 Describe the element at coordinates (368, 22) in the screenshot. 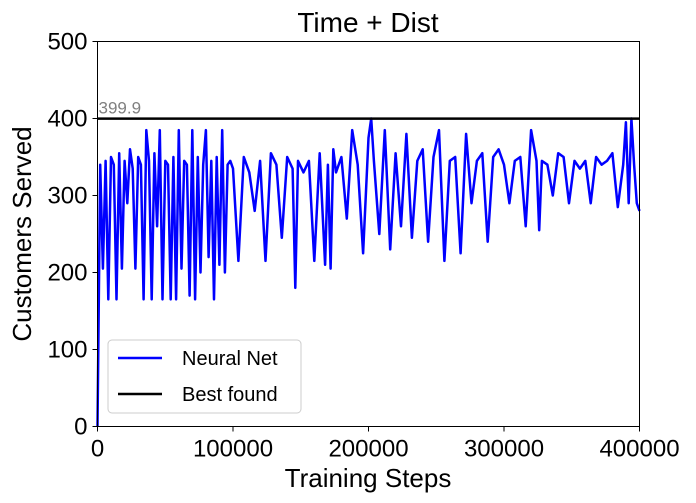

I see `chart-title: Time + Dist` at that location.